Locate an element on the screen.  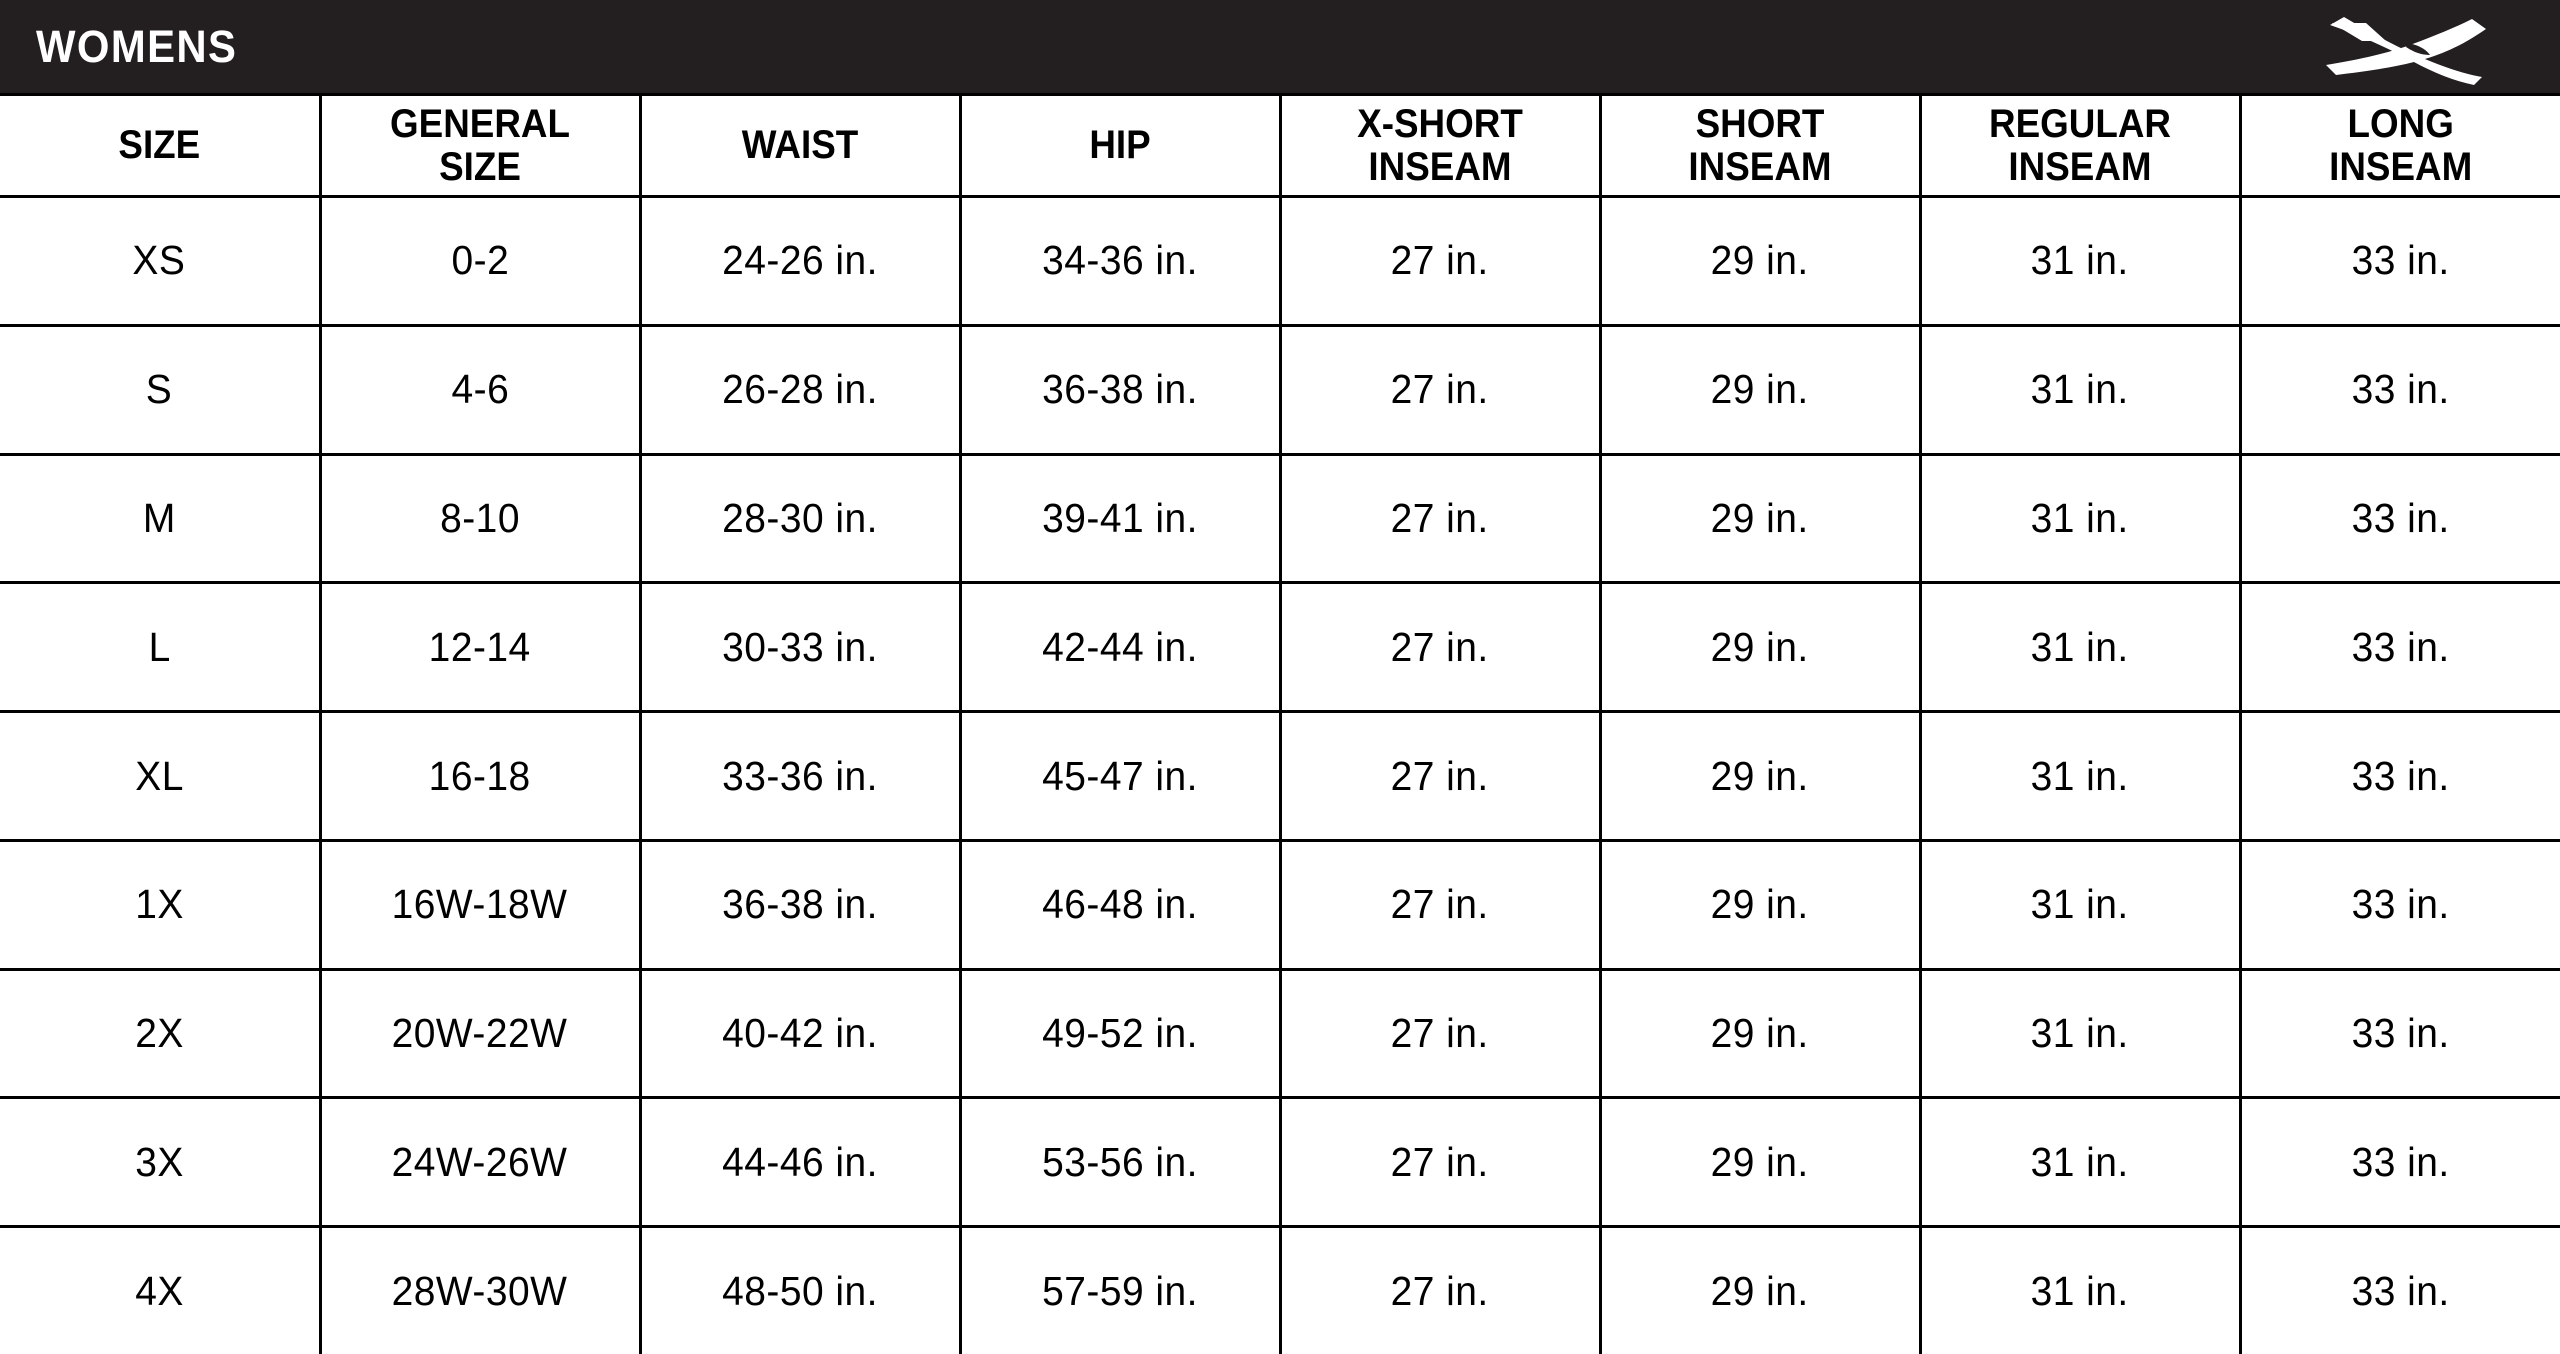
column-header-waist: WAIST is located at coordinates (800, 145).